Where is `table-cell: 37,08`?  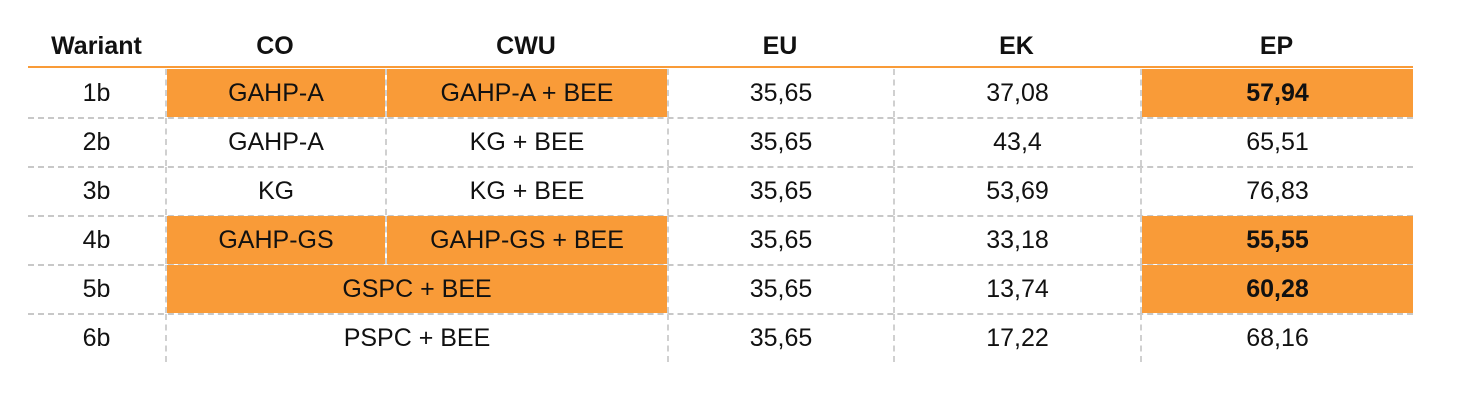 table-cell: 37,08 is located at coordinates (1016, 93).